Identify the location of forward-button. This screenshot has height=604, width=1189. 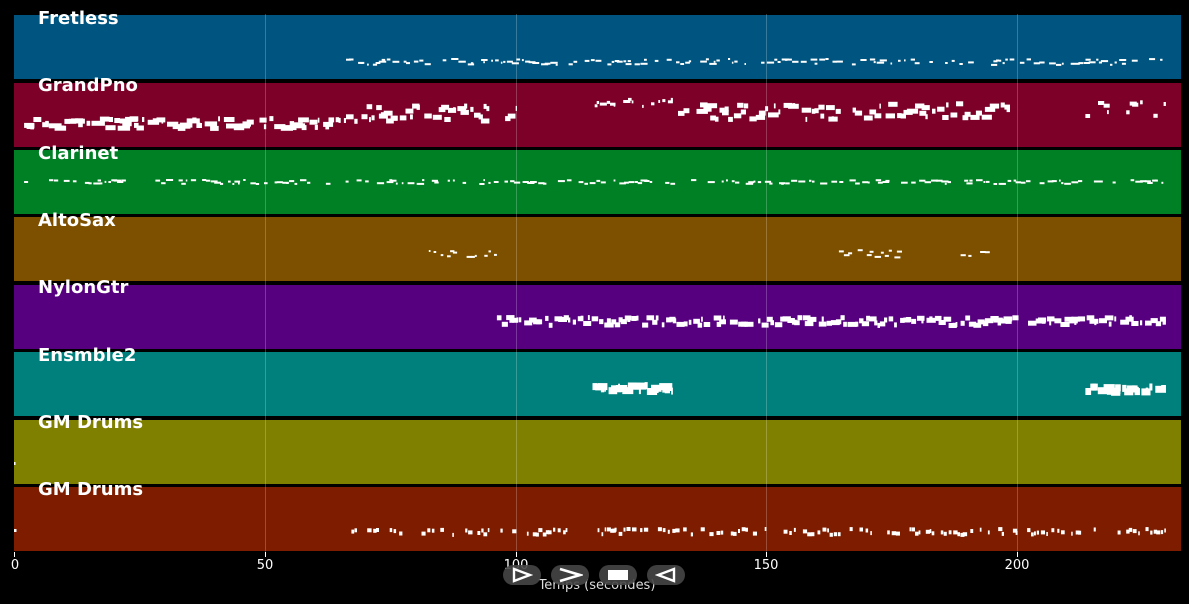
(570, 575).